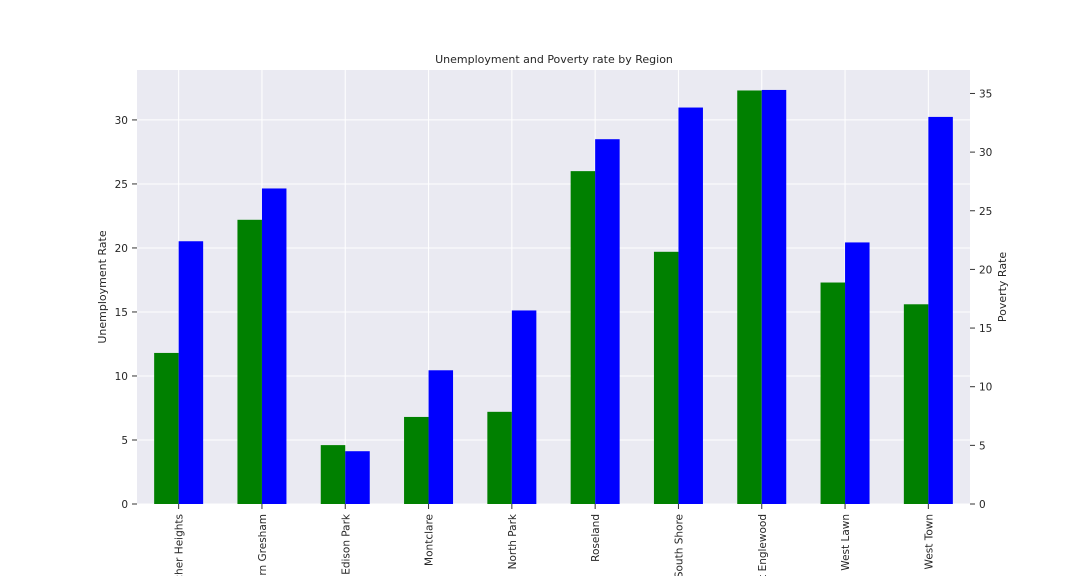 The height and width of the screenshot is (580, 1080). Describe the element at coordinates (985, 94) in the screenshot. I see `y2-tick-label: 35` at that location.